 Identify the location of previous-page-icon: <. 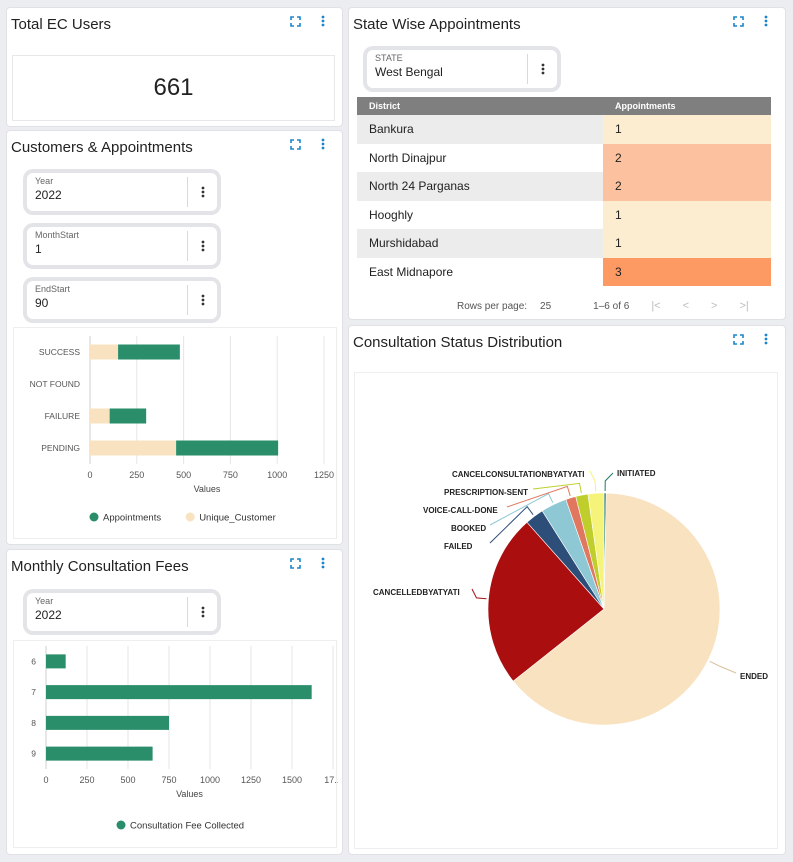
(686, 306).